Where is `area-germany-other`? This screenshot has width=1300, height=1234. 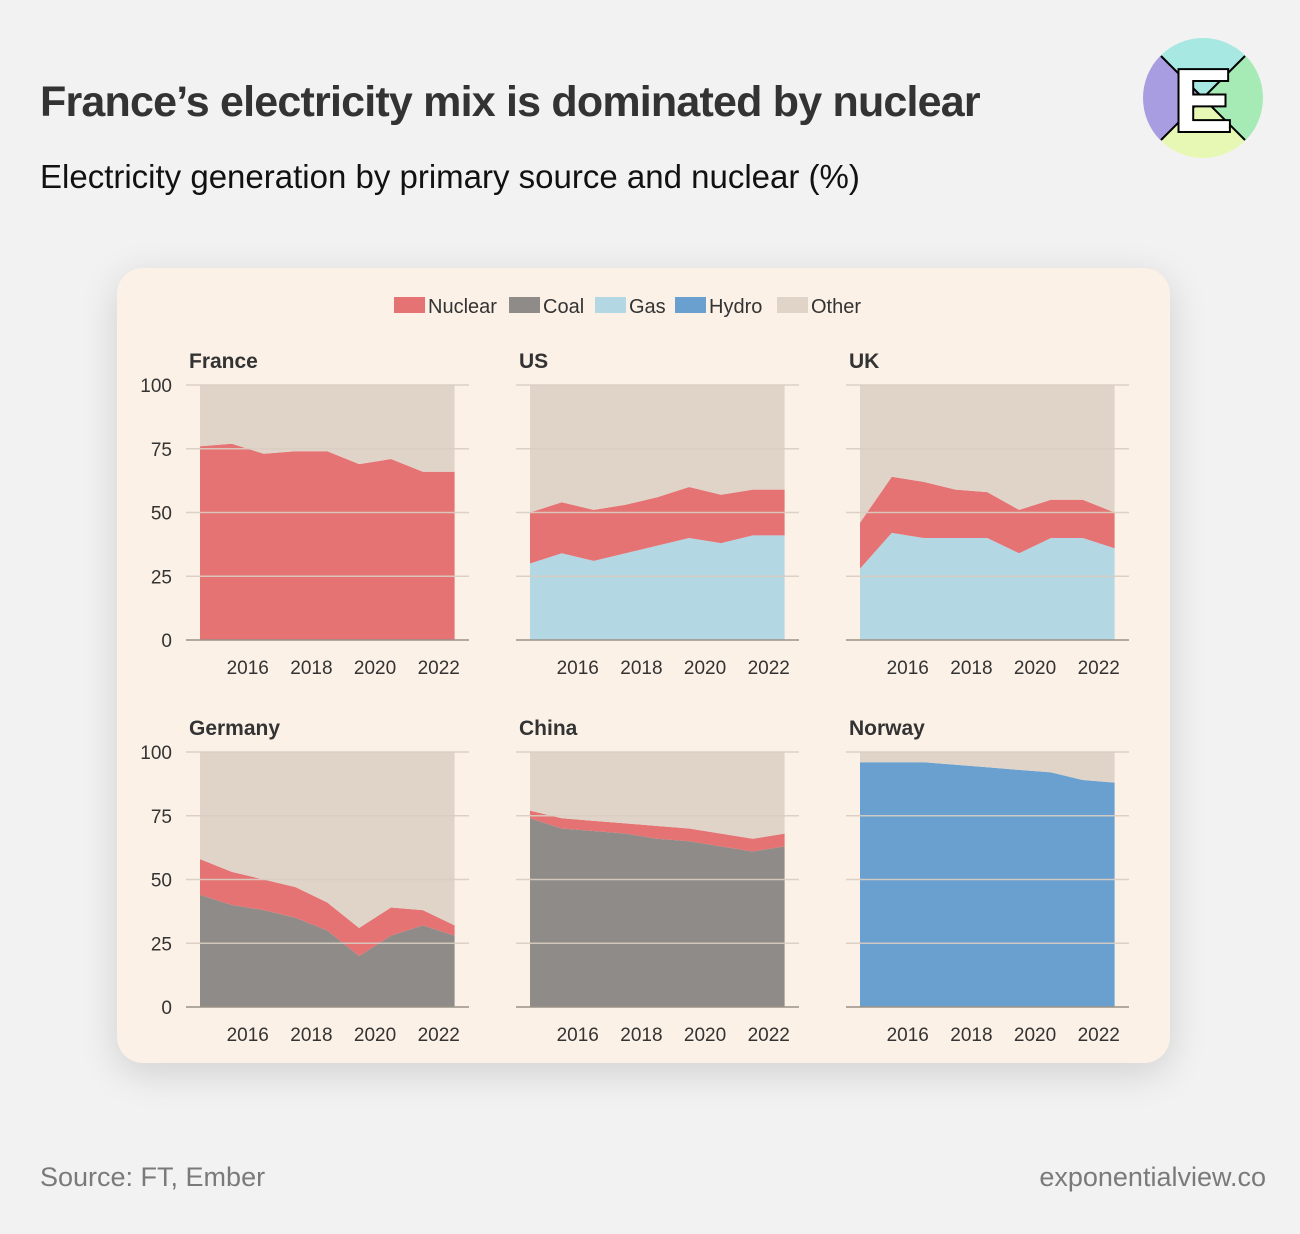 area-germany-other is located at coordinates (327, 840).